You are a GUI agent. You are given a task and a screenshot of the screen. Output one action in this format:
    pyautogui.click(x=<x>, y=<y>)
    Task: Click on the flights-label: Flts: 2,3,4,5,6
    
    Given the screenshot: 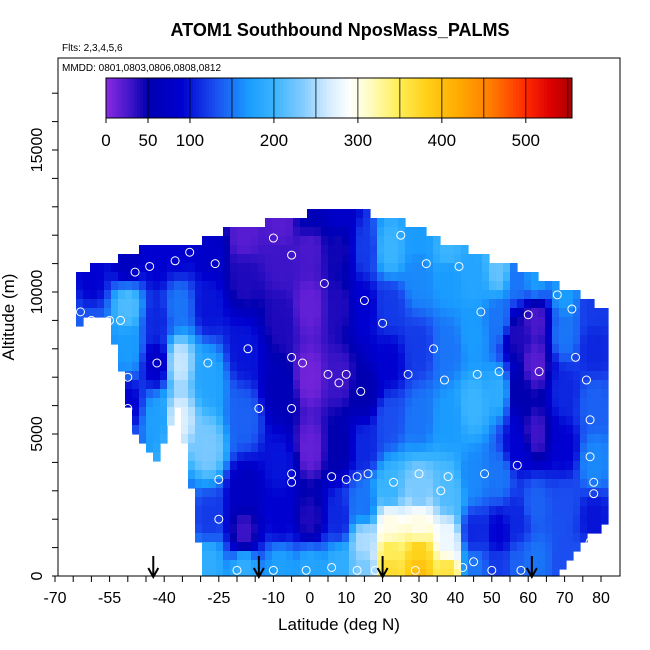 What is the action you would take?
    pyautogui.click(x=92, y=48)
    